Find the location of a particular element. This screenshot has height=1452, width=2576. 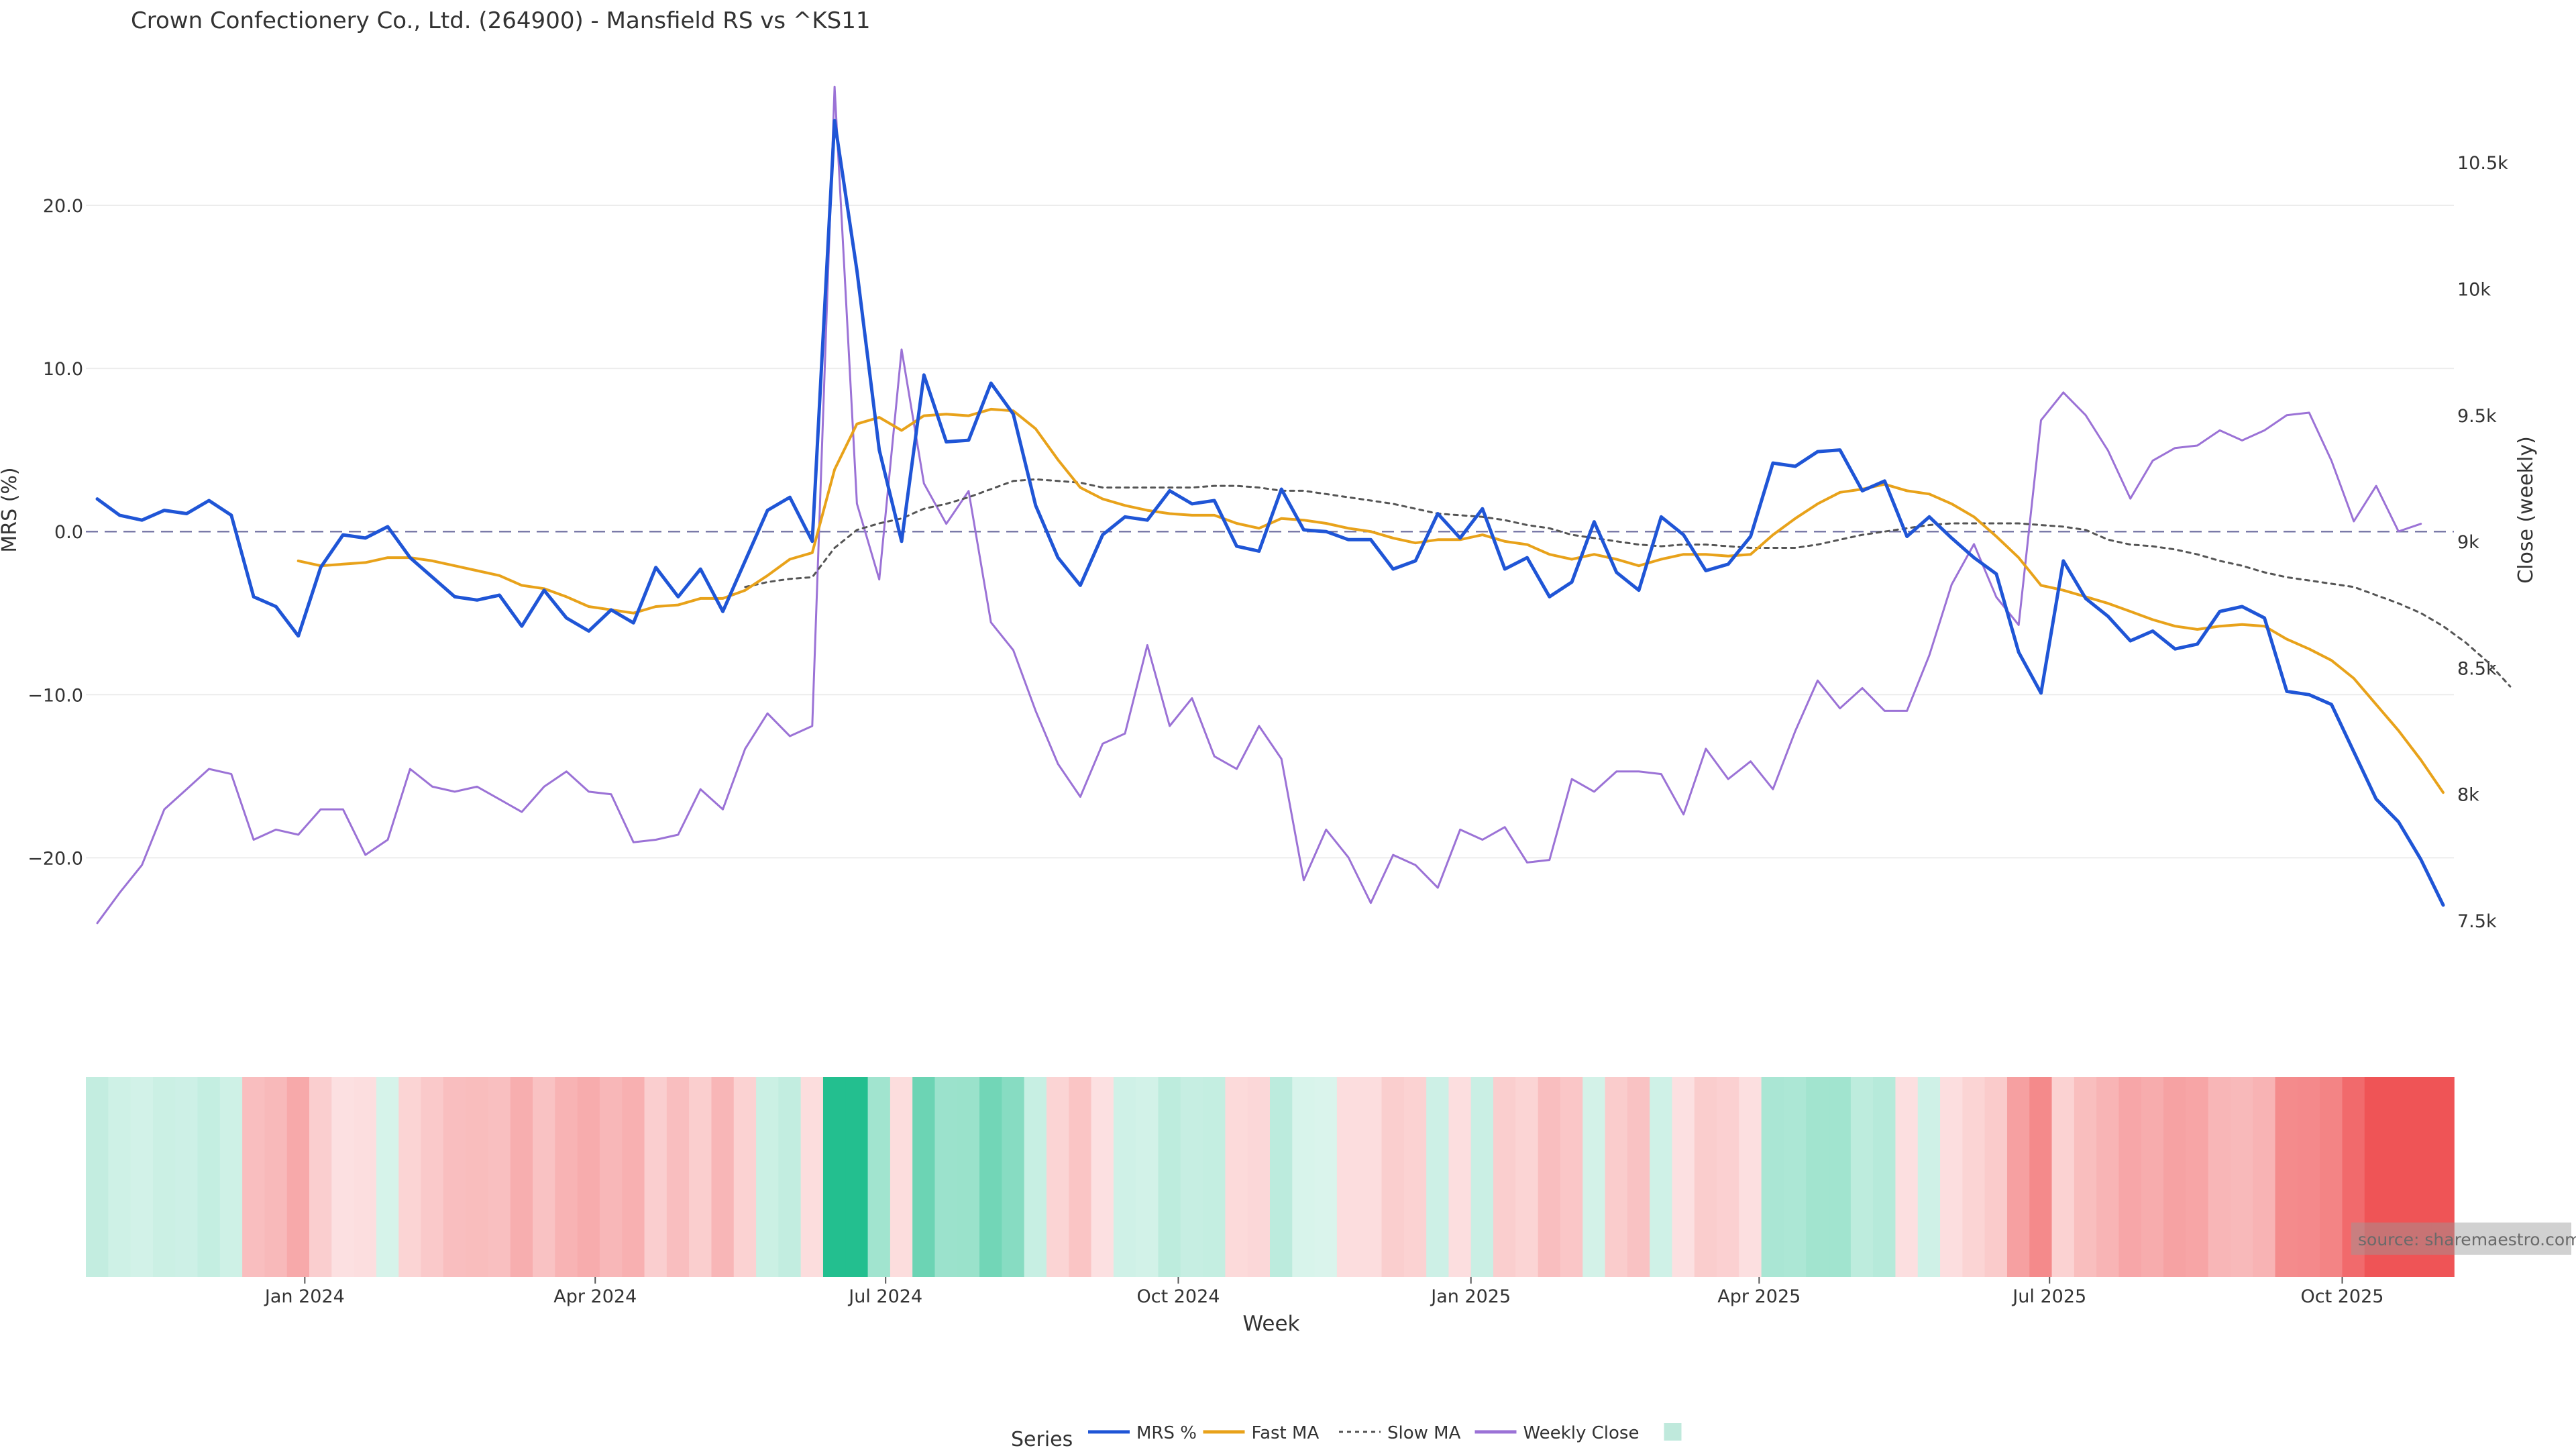

legend-item-mrs: MRS % is located at coordinates (1142, 1433).